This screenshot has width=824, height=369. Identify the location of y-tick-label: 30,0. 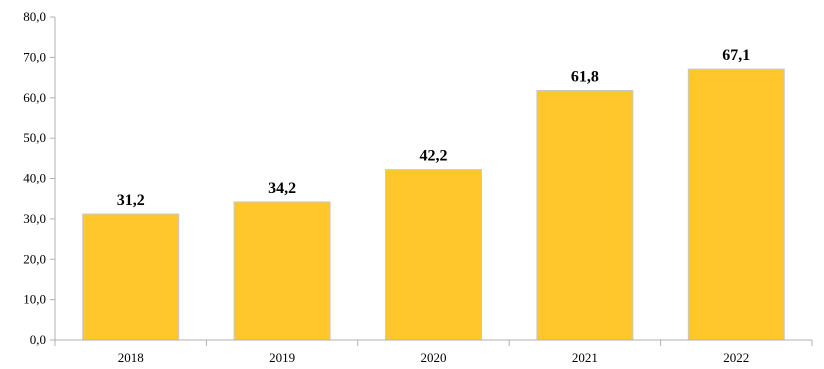
(34, 218).